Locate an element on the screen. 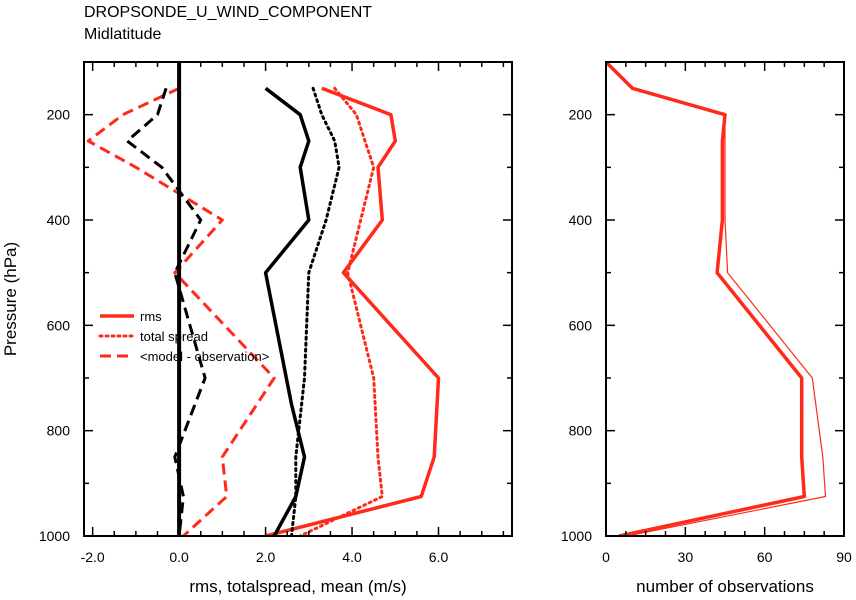  total-spread-line is located at coordinates (341, 311).